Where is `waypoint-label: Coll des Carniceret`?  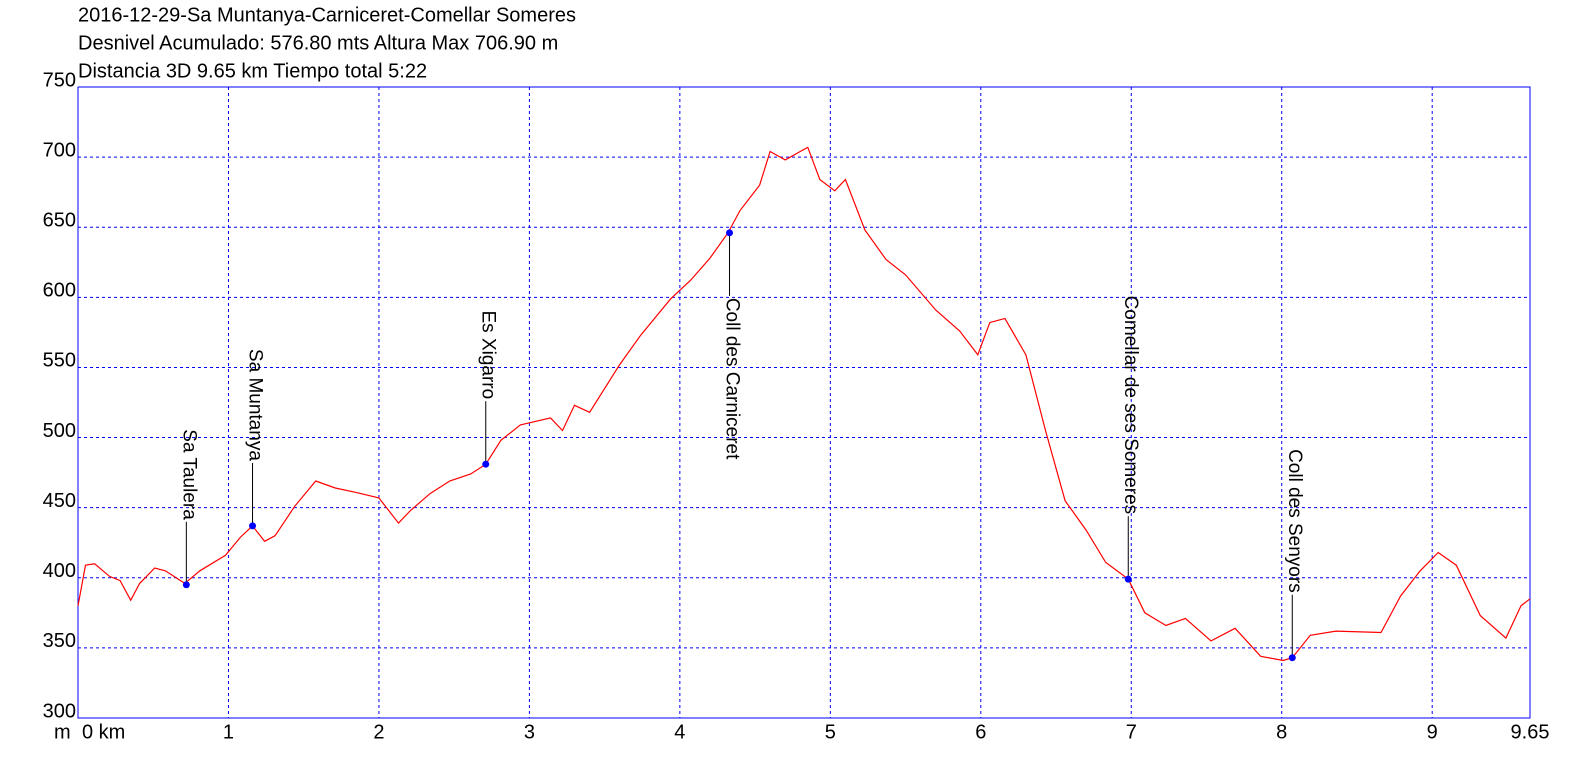
waypoint-label: Coll des Carniceret is located at coordinates (732, 379).